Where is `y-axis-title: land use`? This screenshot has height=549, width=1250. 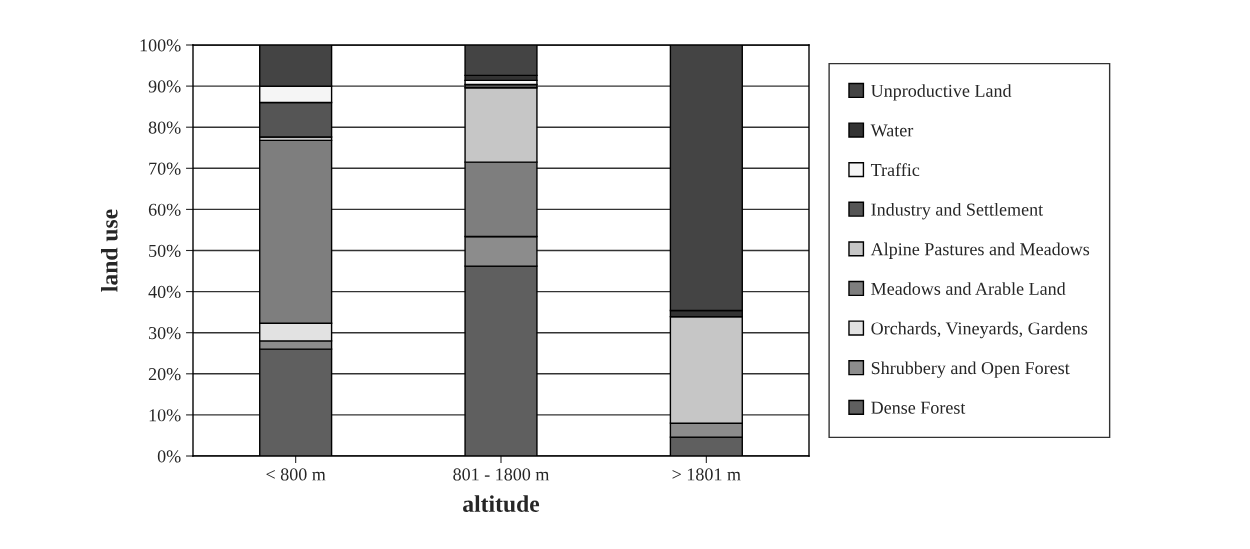
y-axis-title: land use is located at coordinates (109, 250).